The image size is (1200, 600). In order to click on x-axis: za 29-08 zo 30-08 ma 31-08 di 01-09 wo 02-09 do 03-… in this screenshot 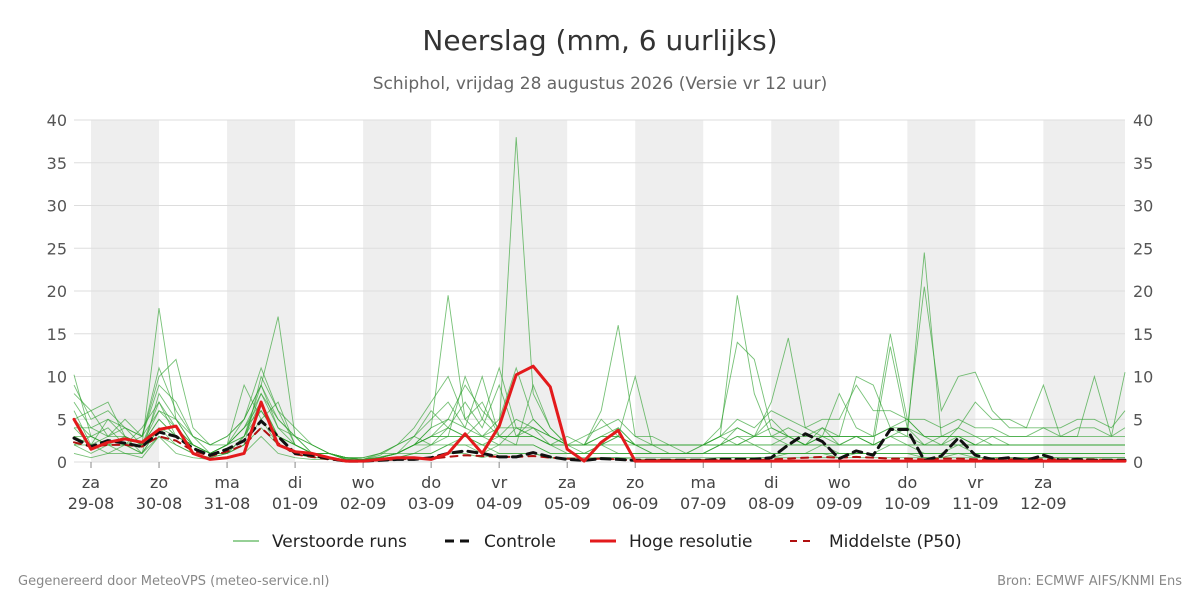, I will do `click(567, 487)`.